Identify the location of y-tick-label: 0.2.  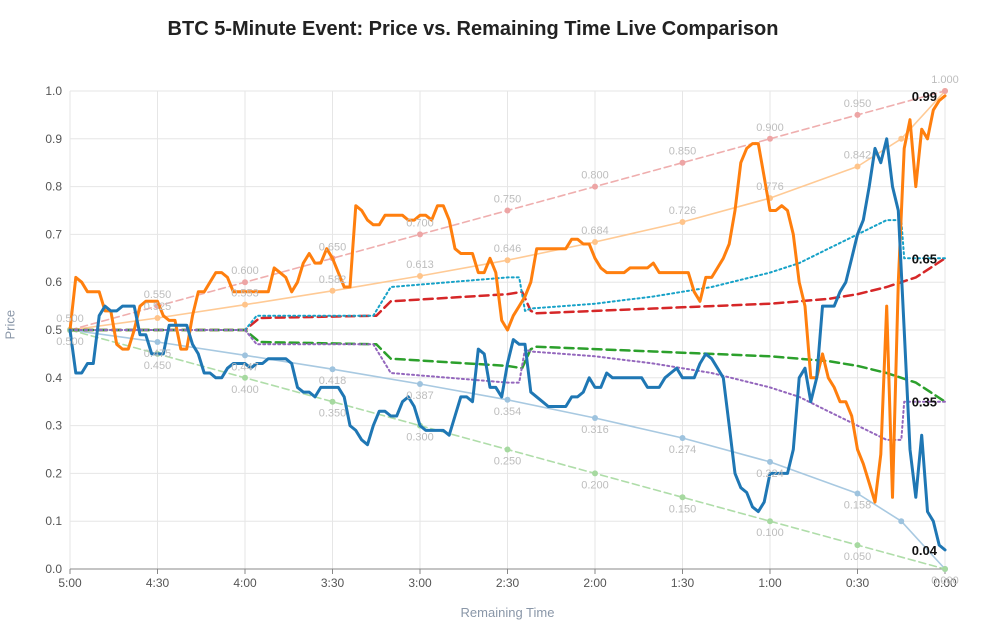
(53, 473).